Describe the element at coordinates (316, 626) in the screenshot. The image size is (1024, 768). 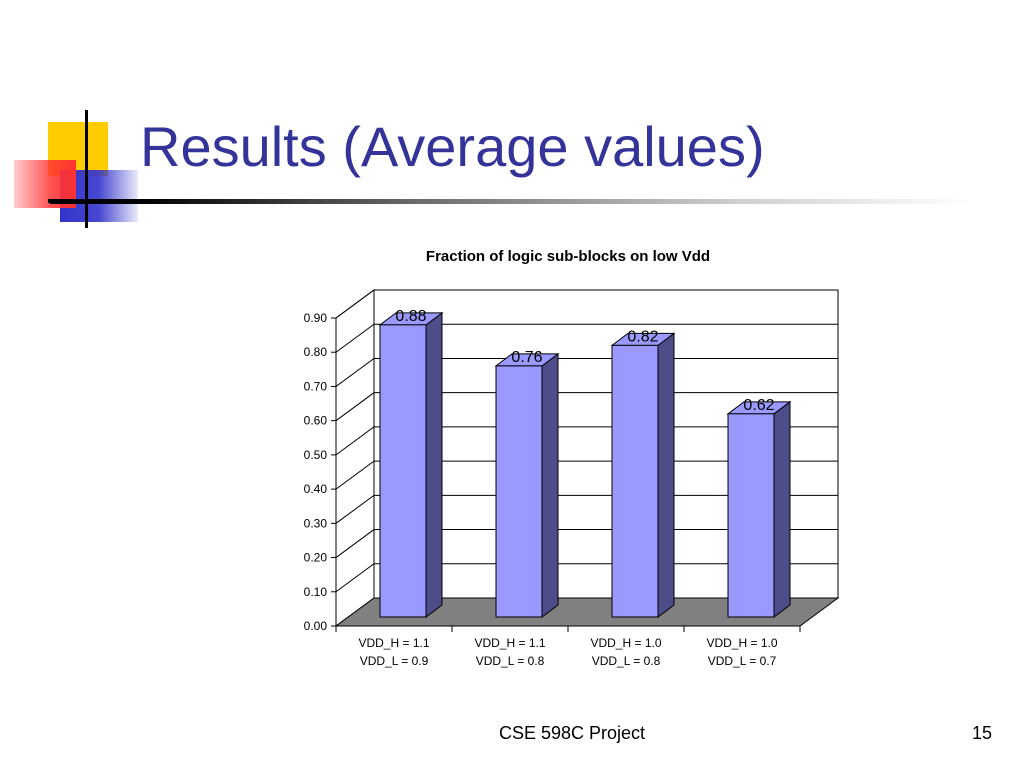
I see `y-tick-label: 0.00` at that location.